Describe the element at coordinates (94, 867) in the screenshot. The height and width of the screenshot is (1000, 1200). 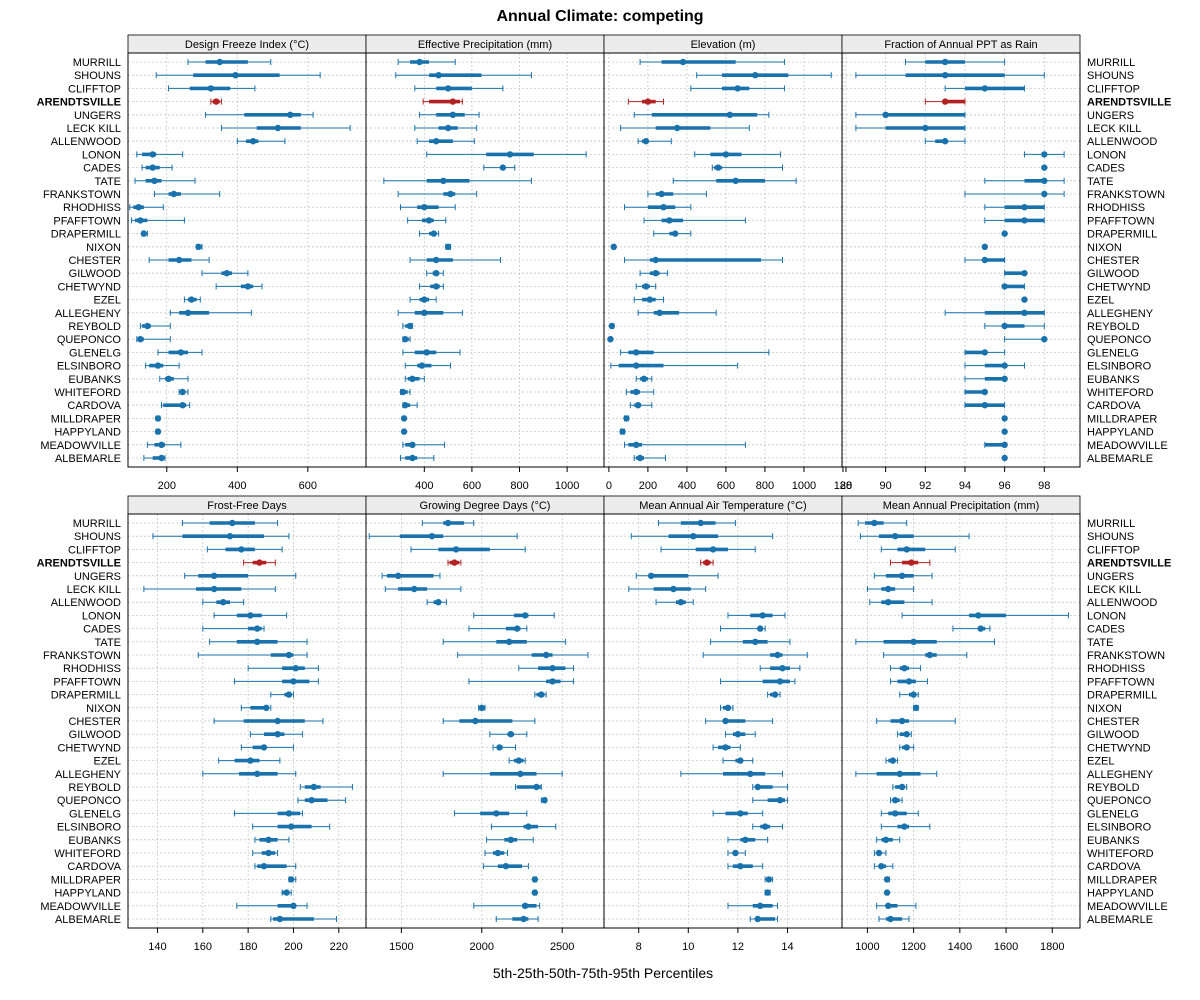
I see `y-label-left-cardova: CARDOVA` at that location.